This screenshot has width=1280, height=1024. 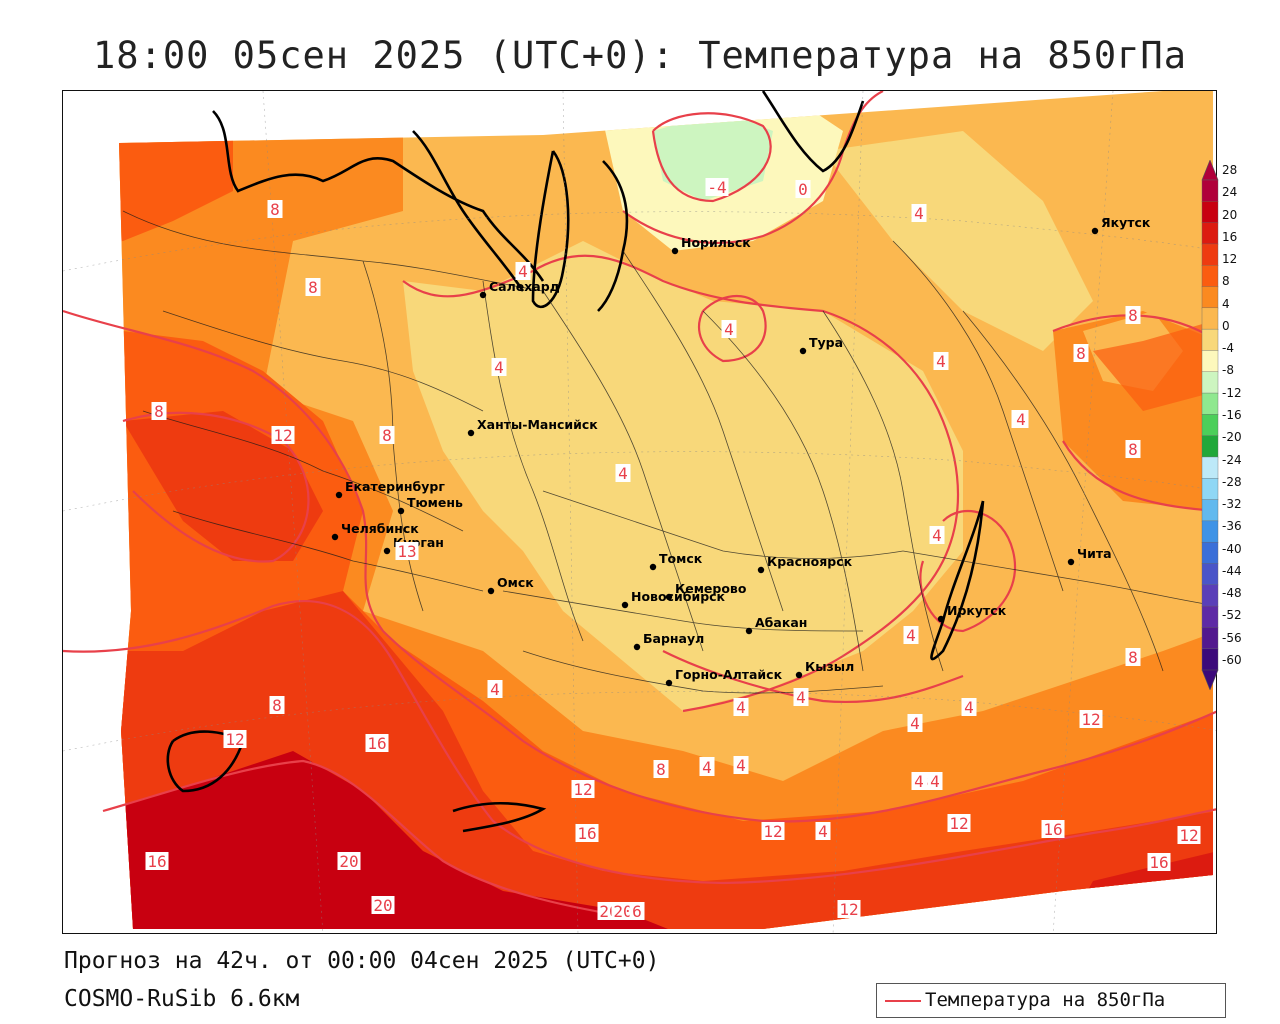 I want to click on colorbar-min-arrow, so click(x=1210, y=679).